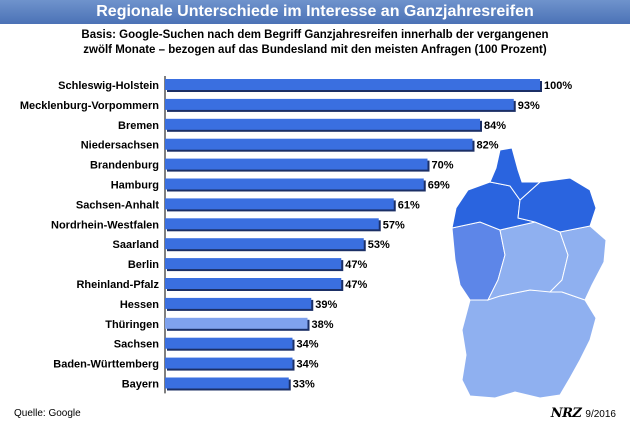  What do you see at coordinates (577, 263) in the screenshot?
I see `map-east` at bounding box center [577, 263].